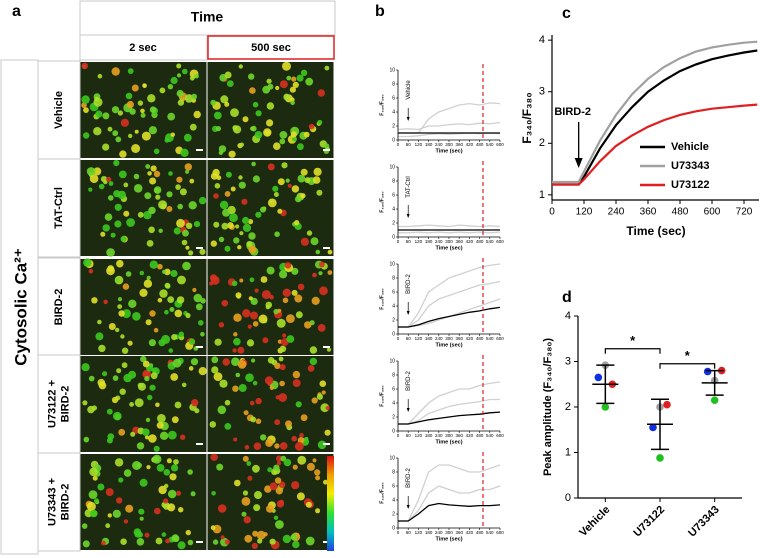  I want to click on x-tick-label: 60, so click(409, 241).